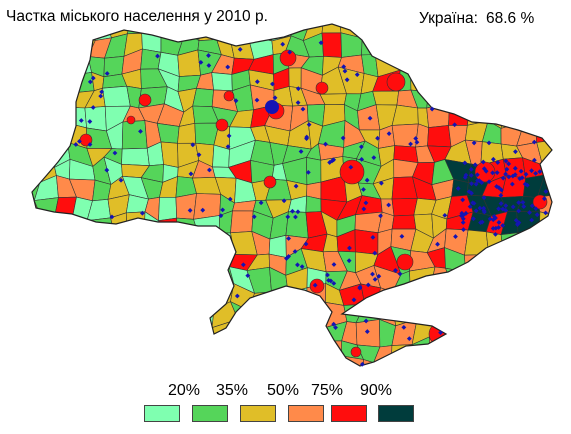  Describe the element at coordinates (510, 18) in the screenshot. I see `national-total-value: 68.6 %` at that location.